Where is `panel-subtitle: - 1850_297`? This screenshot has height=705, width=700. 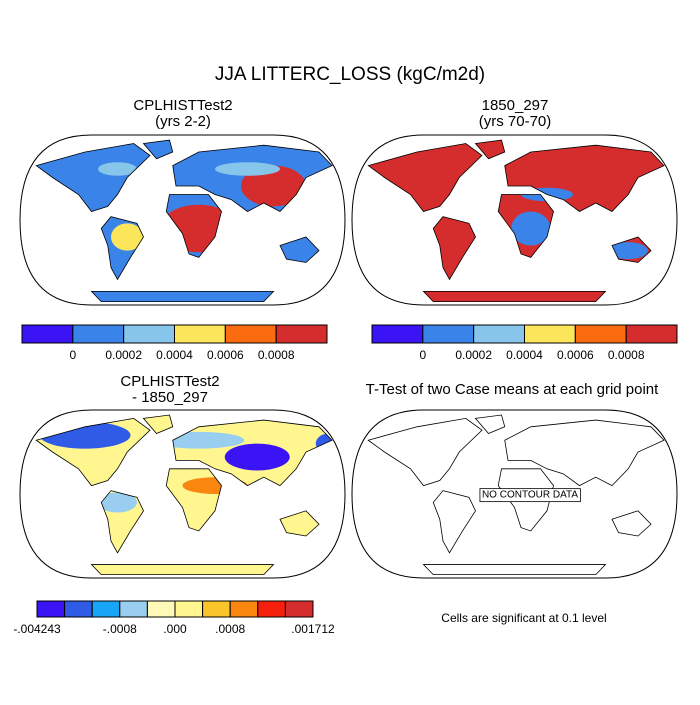
panel-subtitle: - 1850_297 is located at coordinates (170, 397).